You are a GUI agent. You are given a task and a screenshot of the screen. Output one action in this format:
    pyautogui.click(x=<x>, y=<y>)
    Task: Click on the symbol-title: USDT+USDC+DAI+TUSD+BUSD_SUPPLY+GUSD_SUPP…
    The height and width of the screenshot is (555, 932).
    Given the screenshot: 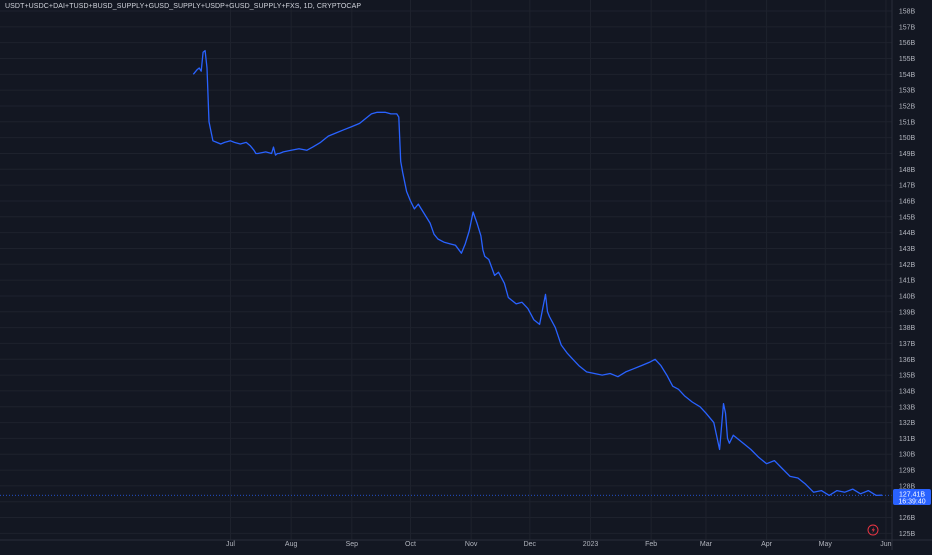 What is the action you would take?
    pyautogui.click(x=183, y=6)
    